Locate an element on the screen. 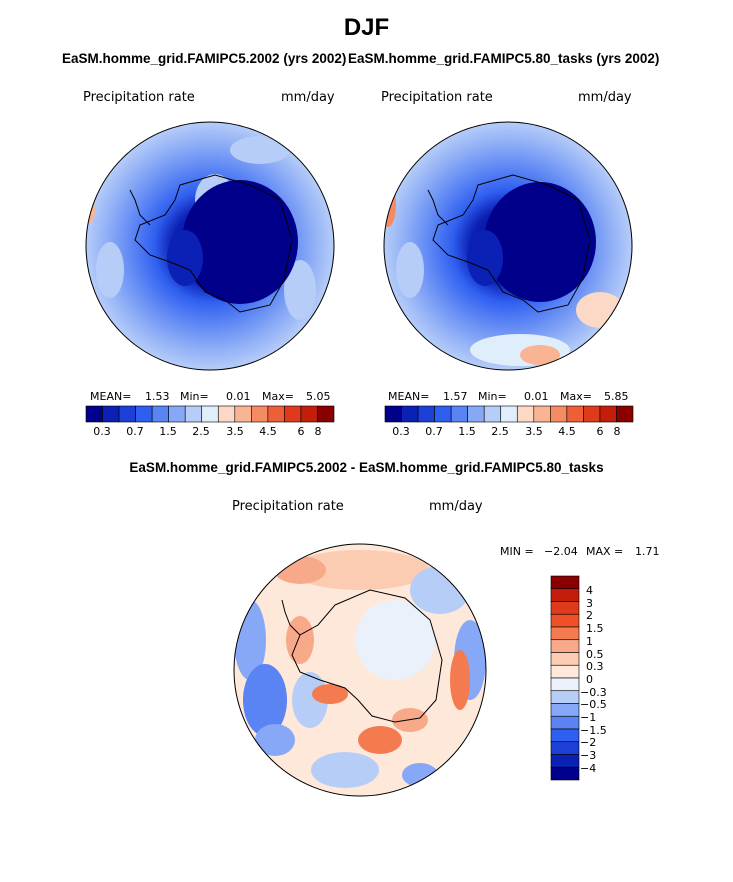  panel3-tick: 0.5 is located at coordinates (595, 654).